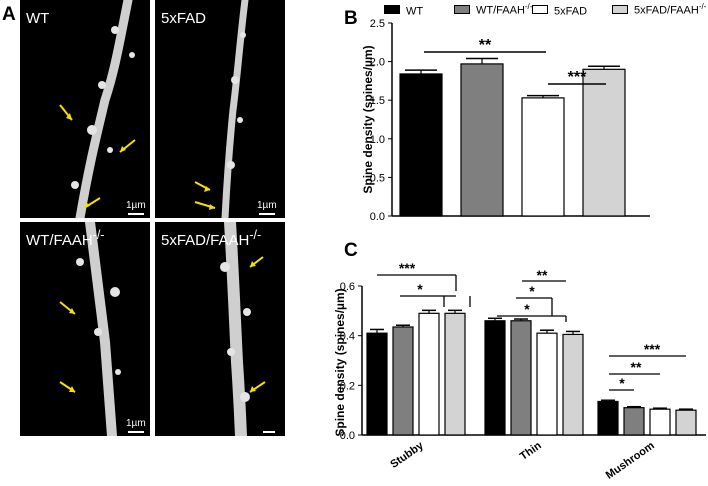 The image size is (708, 486). Describe the element at coordinates (571, 11) in the screenshot. I see `legend-label-5xfad: 5xFAD` at that location.